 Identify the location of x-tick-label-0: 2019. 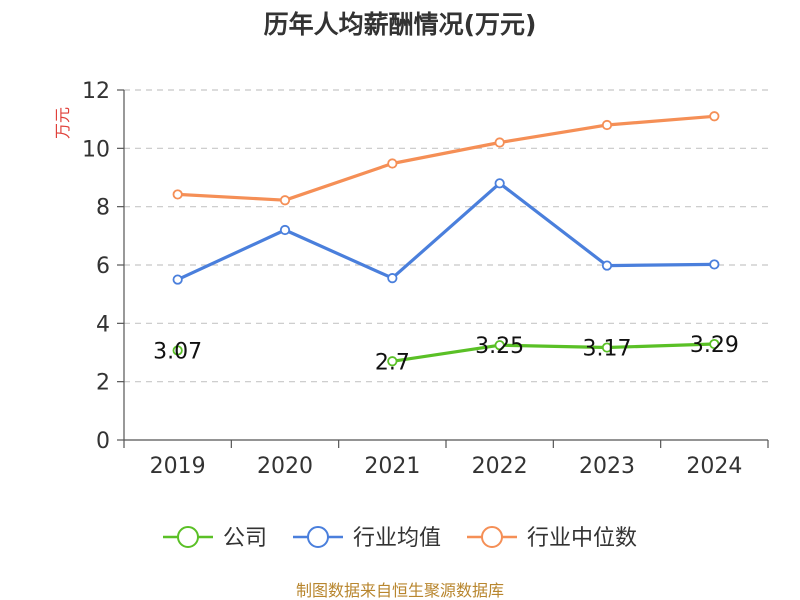
(178, 466).